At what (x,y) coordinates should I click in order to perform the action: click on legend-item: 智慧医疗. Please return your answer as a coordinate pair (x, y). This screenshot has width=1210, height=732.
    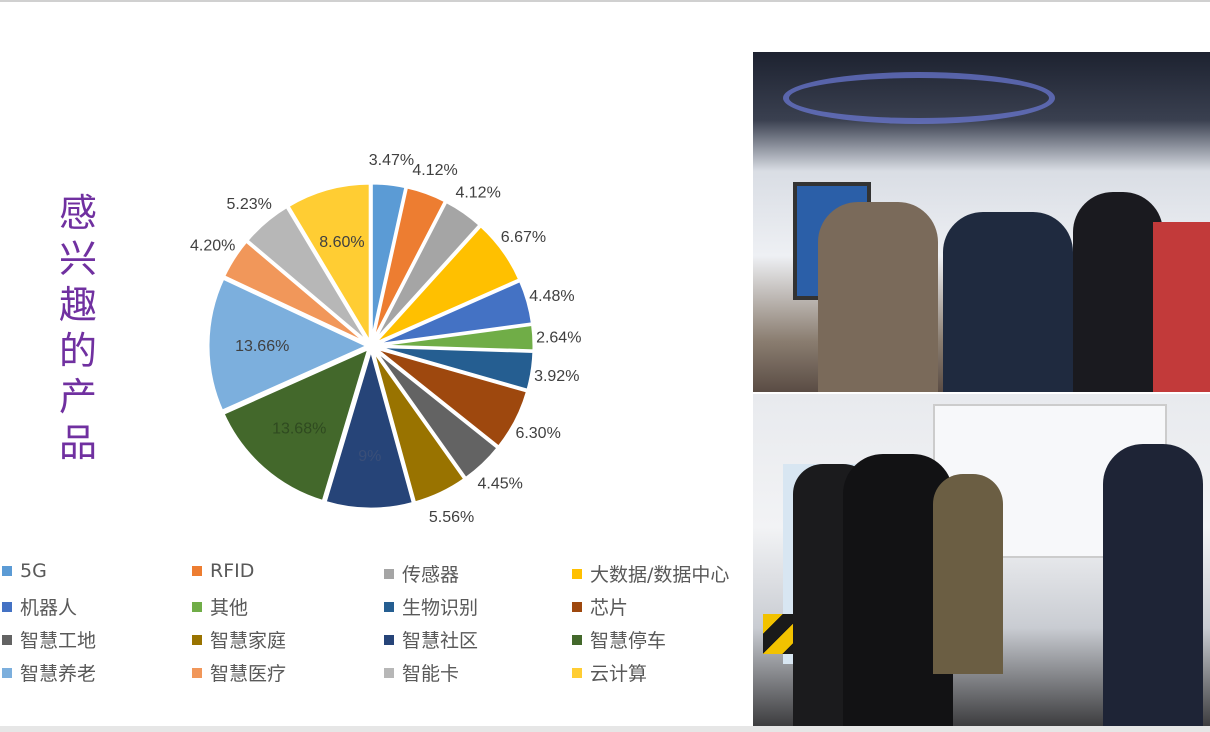
    Looking at the image, I should click on (239, 672).